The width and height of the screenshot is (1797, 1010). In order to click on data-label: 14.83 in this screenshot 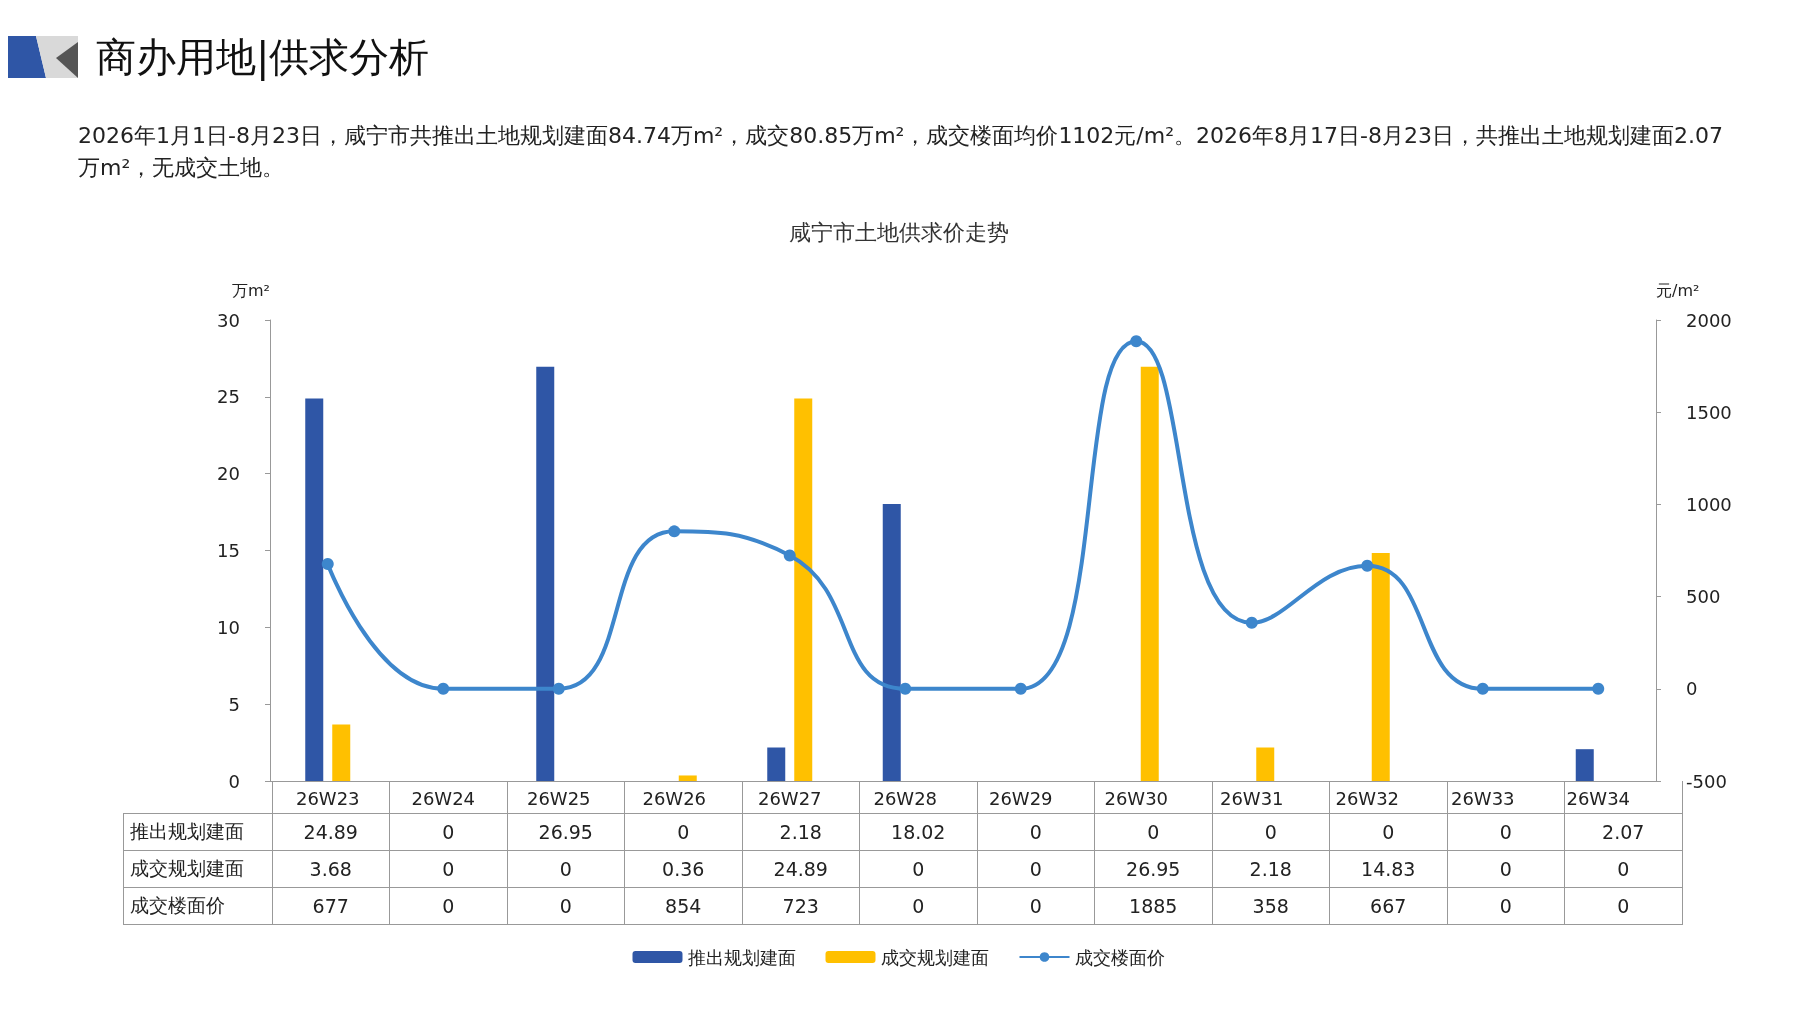, I will do `click(1388, 868)`.